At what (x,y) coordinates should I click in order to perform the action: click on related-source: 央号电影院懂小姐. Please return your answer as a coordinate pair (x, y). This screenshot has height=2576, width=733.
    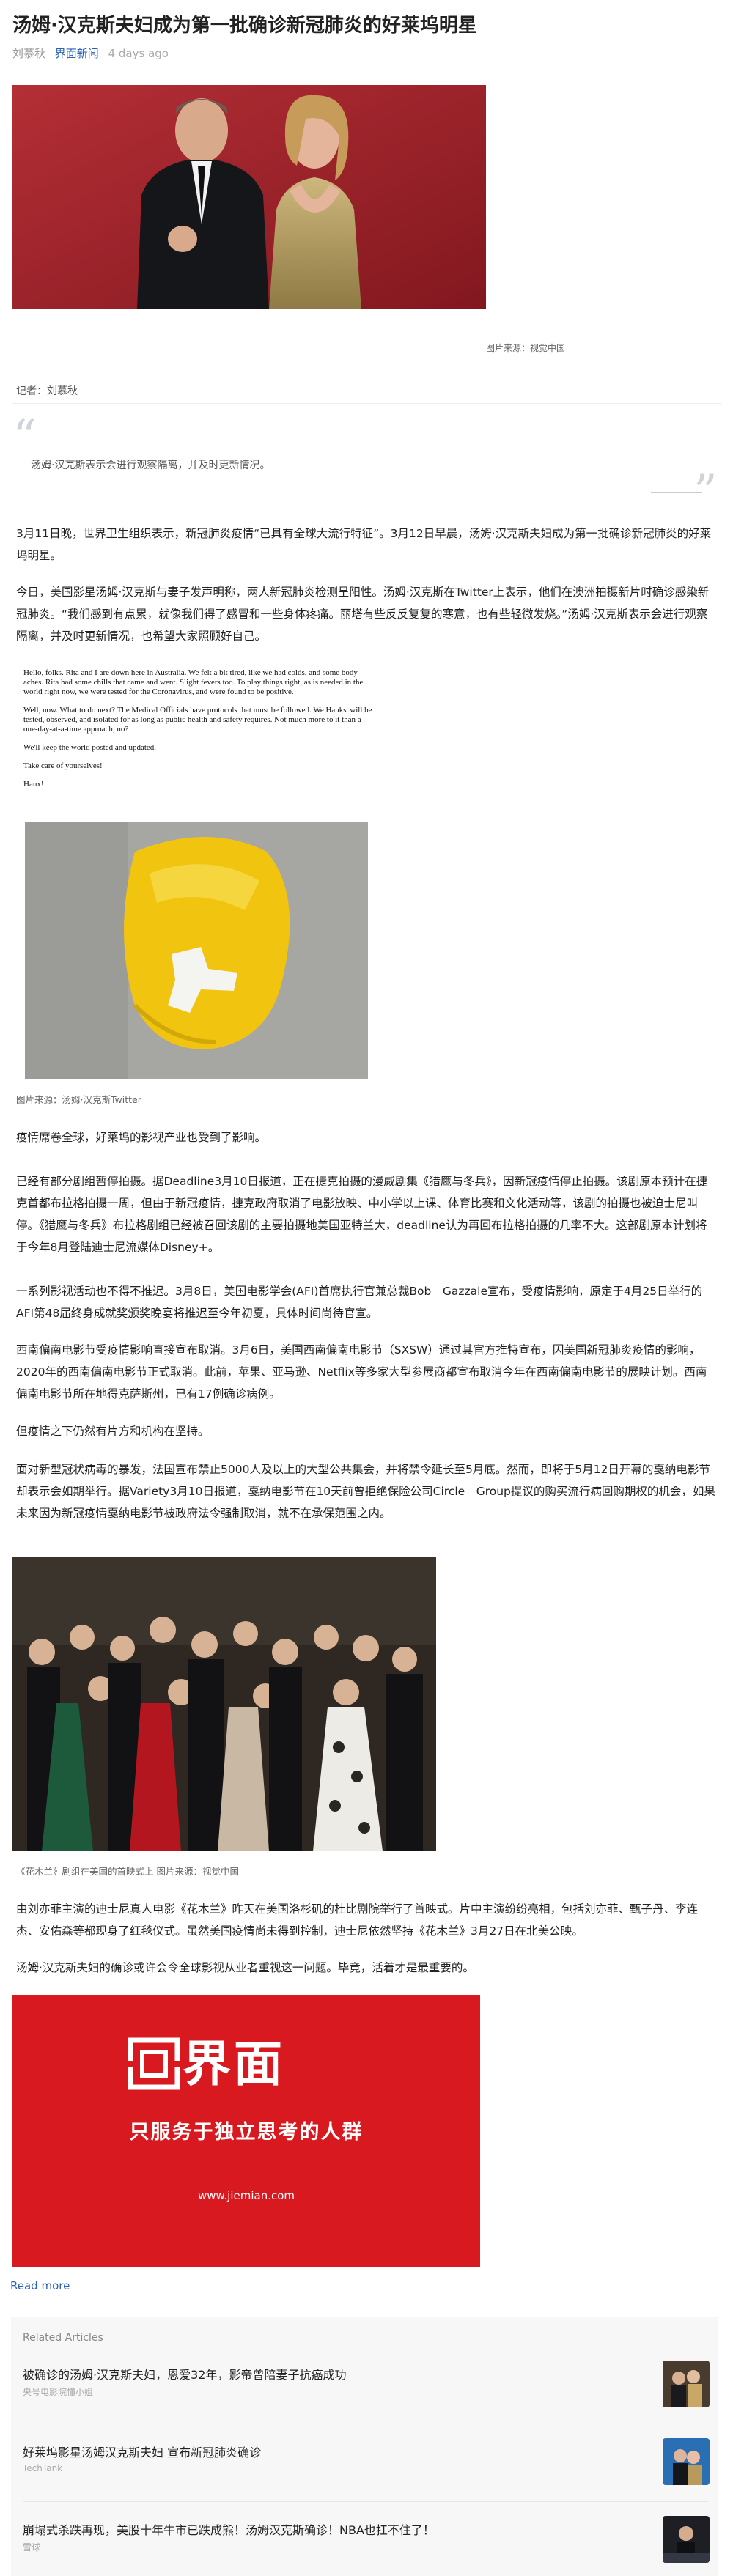
    Looking at the image, I should click on (58, 2392).